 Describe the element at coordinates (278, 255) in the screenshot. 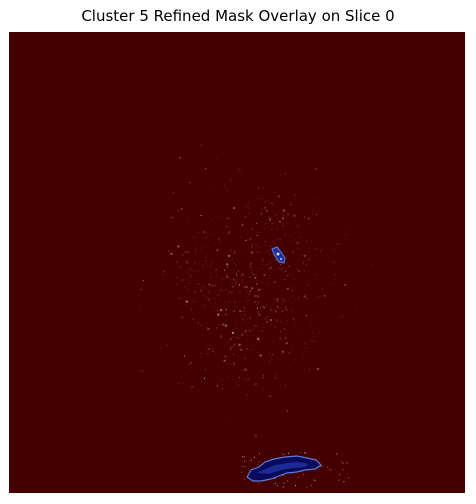

I see `mask-region-small` at that location.